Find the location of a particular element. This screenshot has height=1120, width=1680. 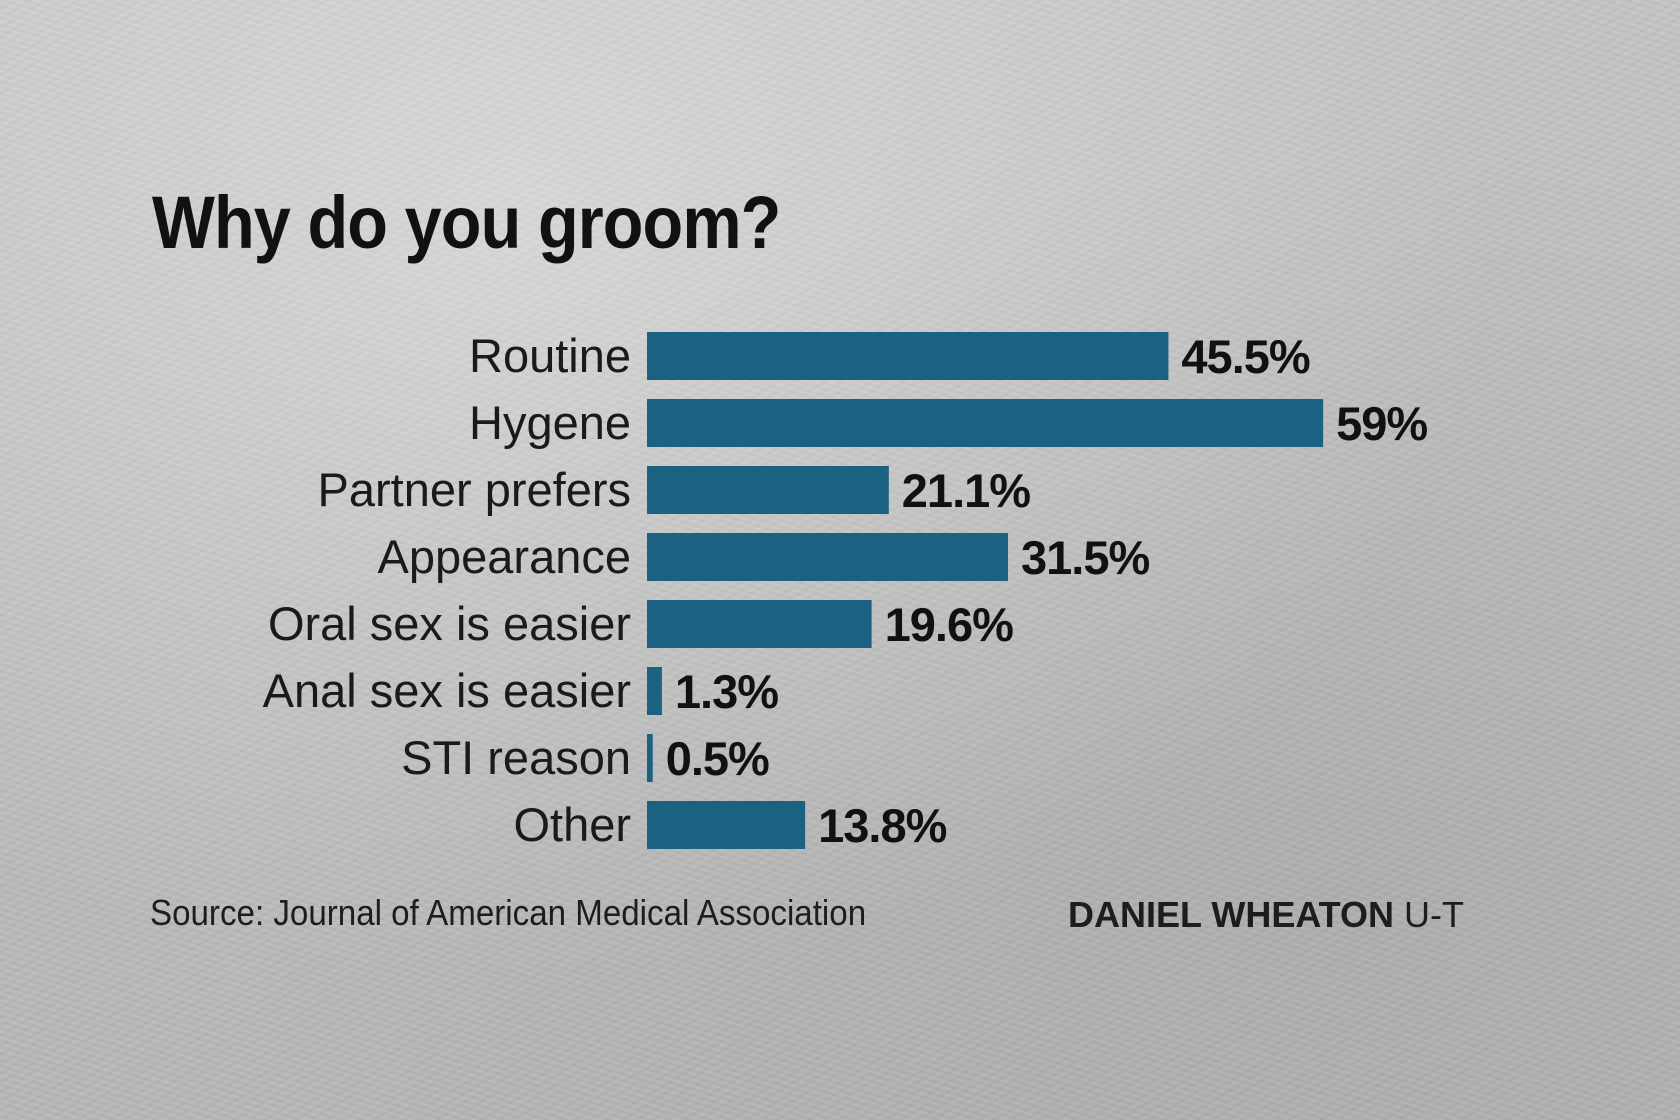

byline: DANIEL WHEATON U-T is located at coordinates (1266, 915).